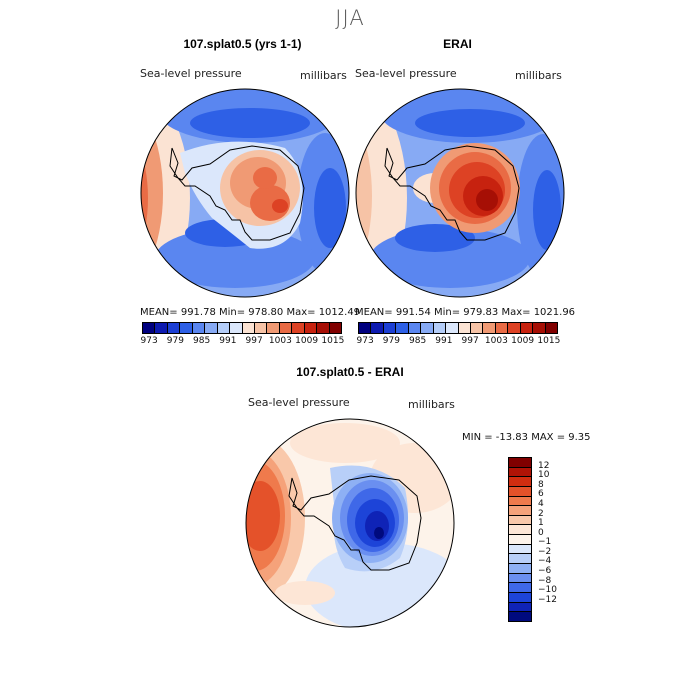 The width and height of the screenshot is (700, 700). What do you see at coordinates (541, 513) in the screenshot?
I see `colorbar-tick-label: 2` at bounding box center [541, 513].